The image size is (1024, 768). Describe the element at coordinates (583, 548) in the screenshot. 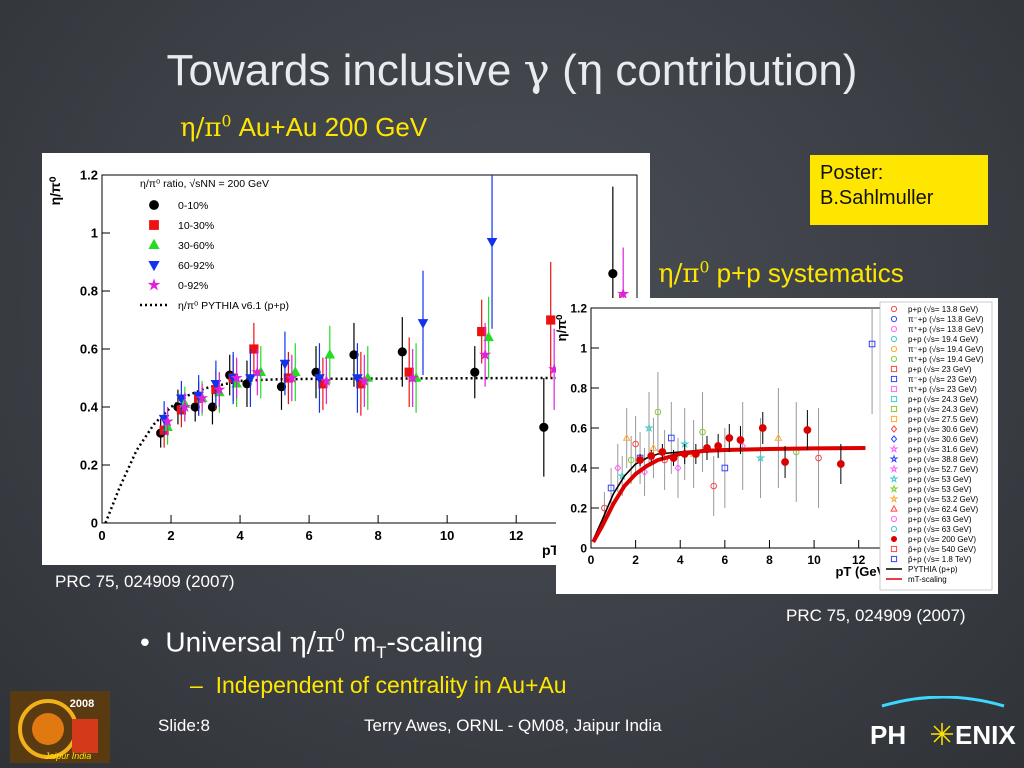

I see `chart2-y-tick-label: 0` at that location.